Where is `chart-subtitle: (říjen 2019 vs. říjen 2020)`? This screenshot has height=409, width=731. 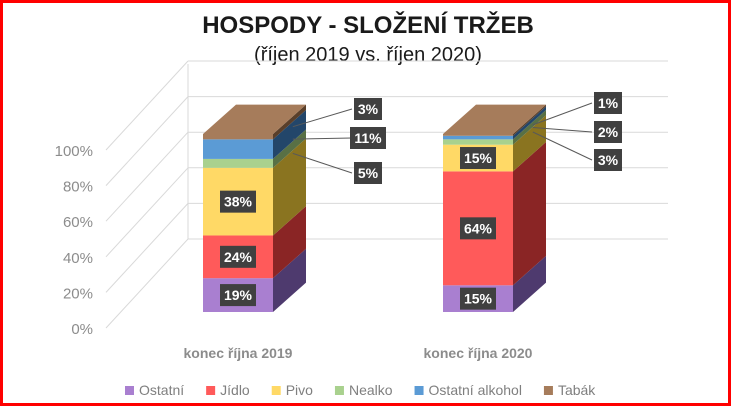
chart-subtitle: (říjen 2019 vs. říjen 2020) is located at coordinates (368, 55).